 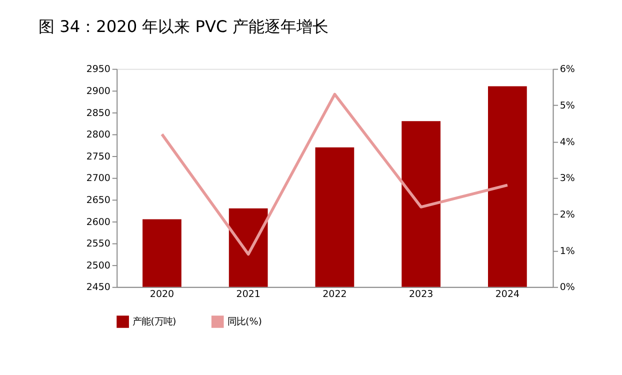 What do you see at coordinates (98, 200) in the screenshot?
I see `y-tick-label: 2650` at bounding box center [98, 200].